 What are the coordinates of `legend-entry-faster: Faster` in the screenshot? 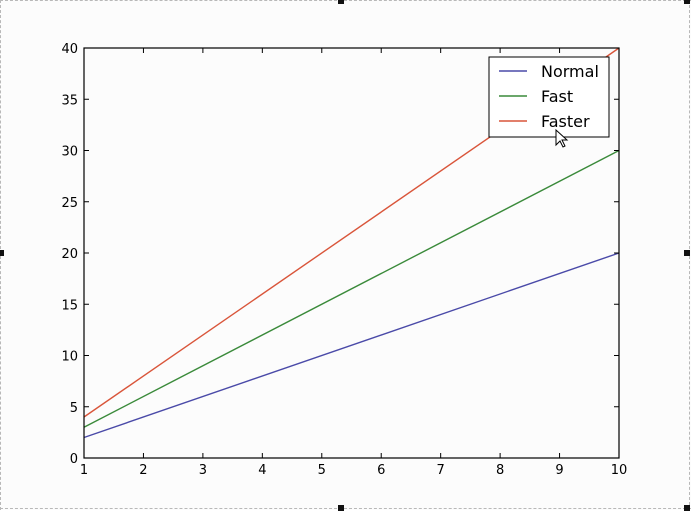 It's located at (544, 121).